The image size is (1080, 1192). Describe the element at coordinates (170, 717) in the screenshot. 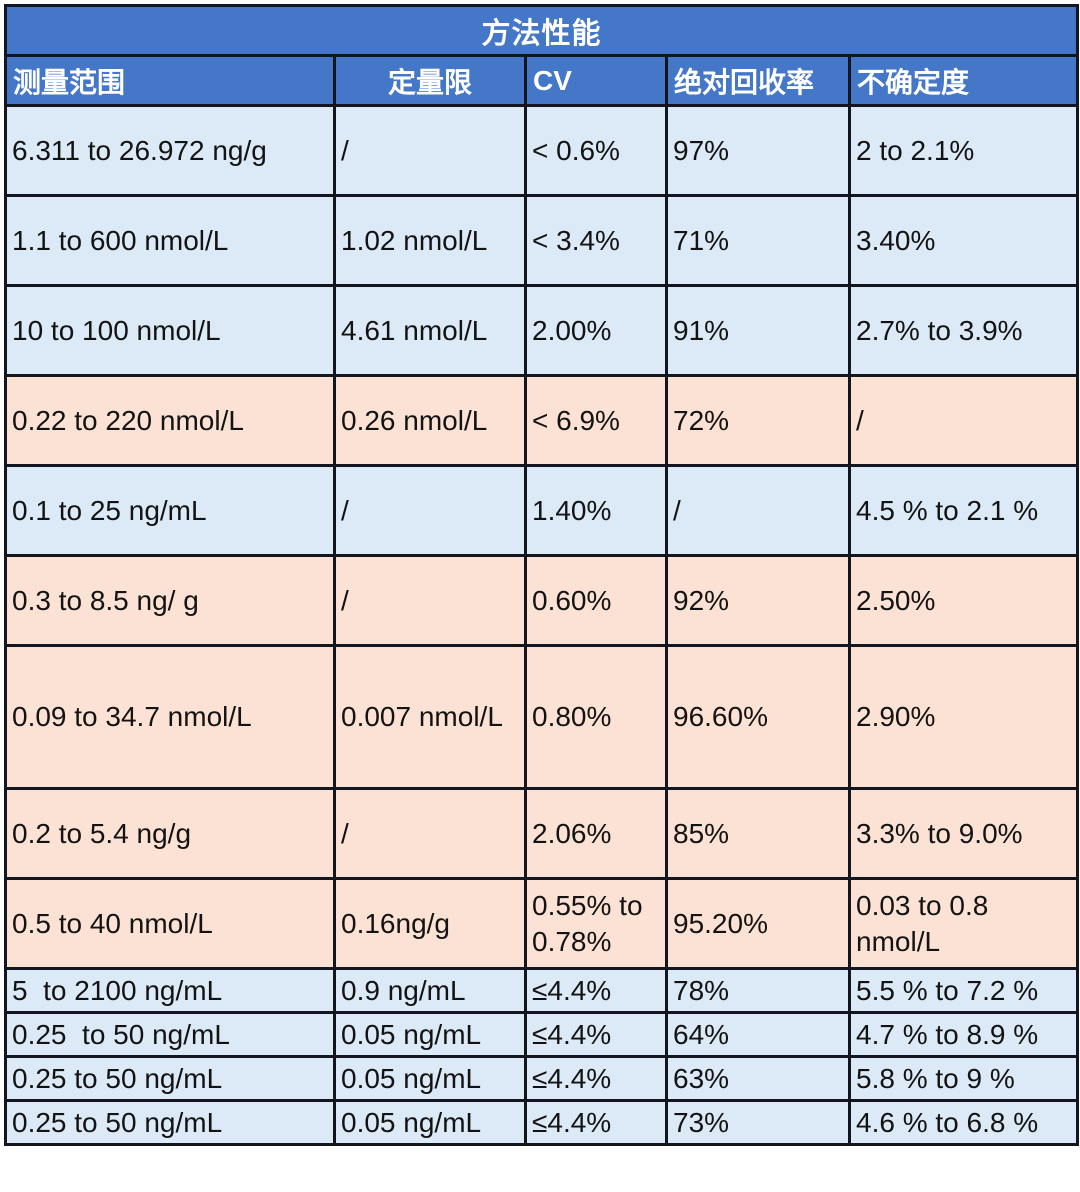

I see `table-cell: 0.09 to 34.7 nmol/L` at that location.